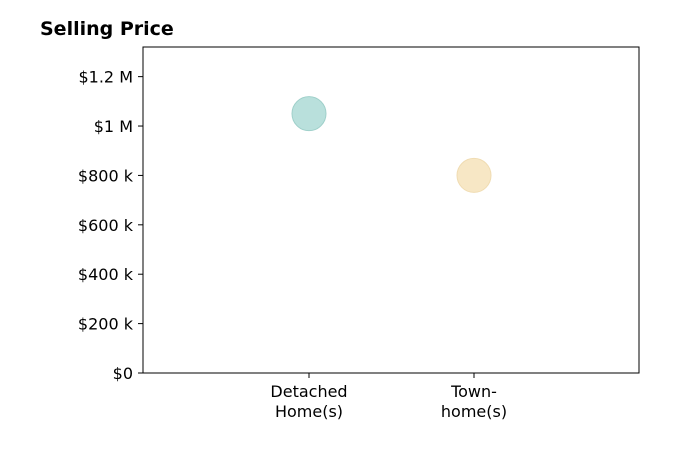 The image size is (679, 462). What do you see at coordinates (106, 324) in the screenshot?
I see `y-tick-label: $200 k` at bounding box center [106, 324].